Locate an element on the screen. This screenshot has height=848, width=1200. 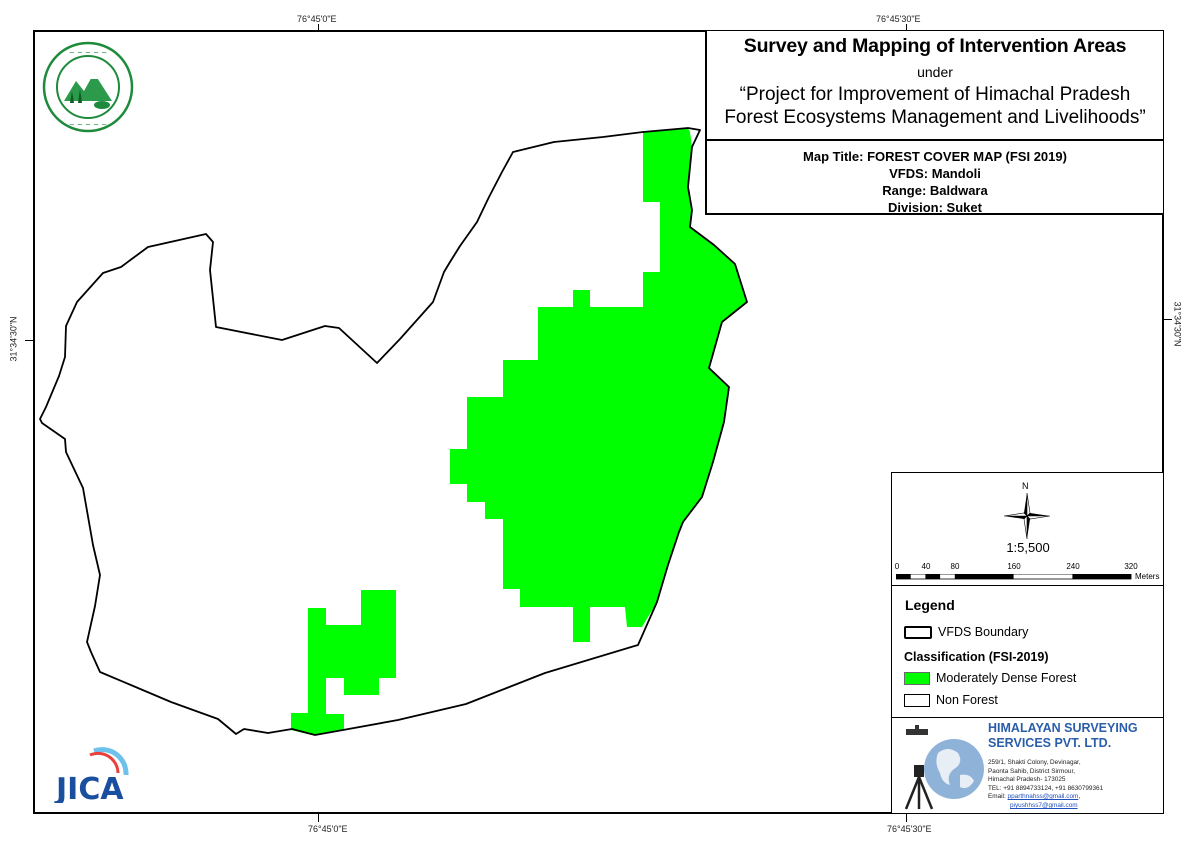
address-line-3: Himachal Pradesh- 173025 is located at coordinates (1027, 780).